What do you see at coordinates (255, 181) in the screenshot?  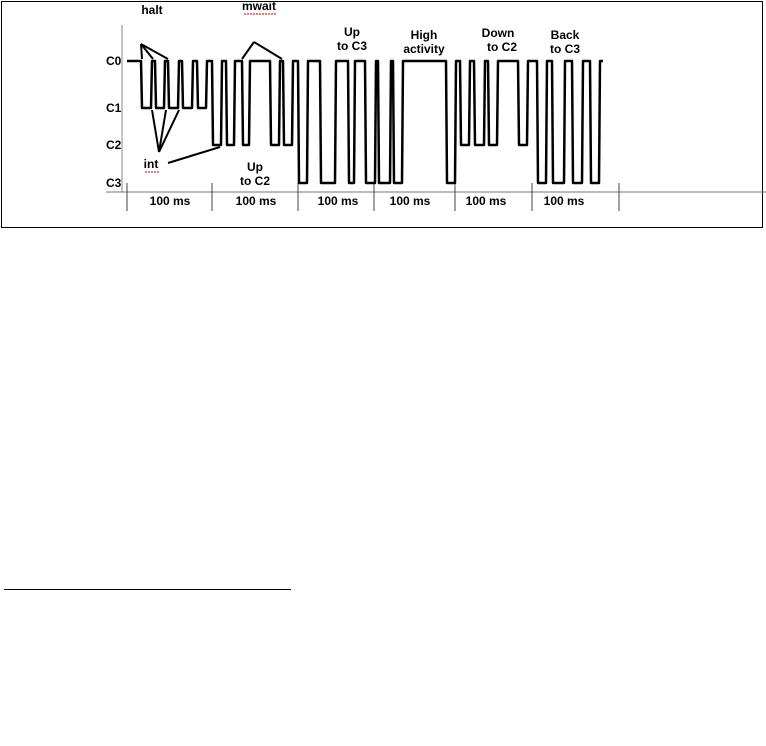 I see `annotation-up-to-c2-line2: to C2` at bounding box center [255, 181].